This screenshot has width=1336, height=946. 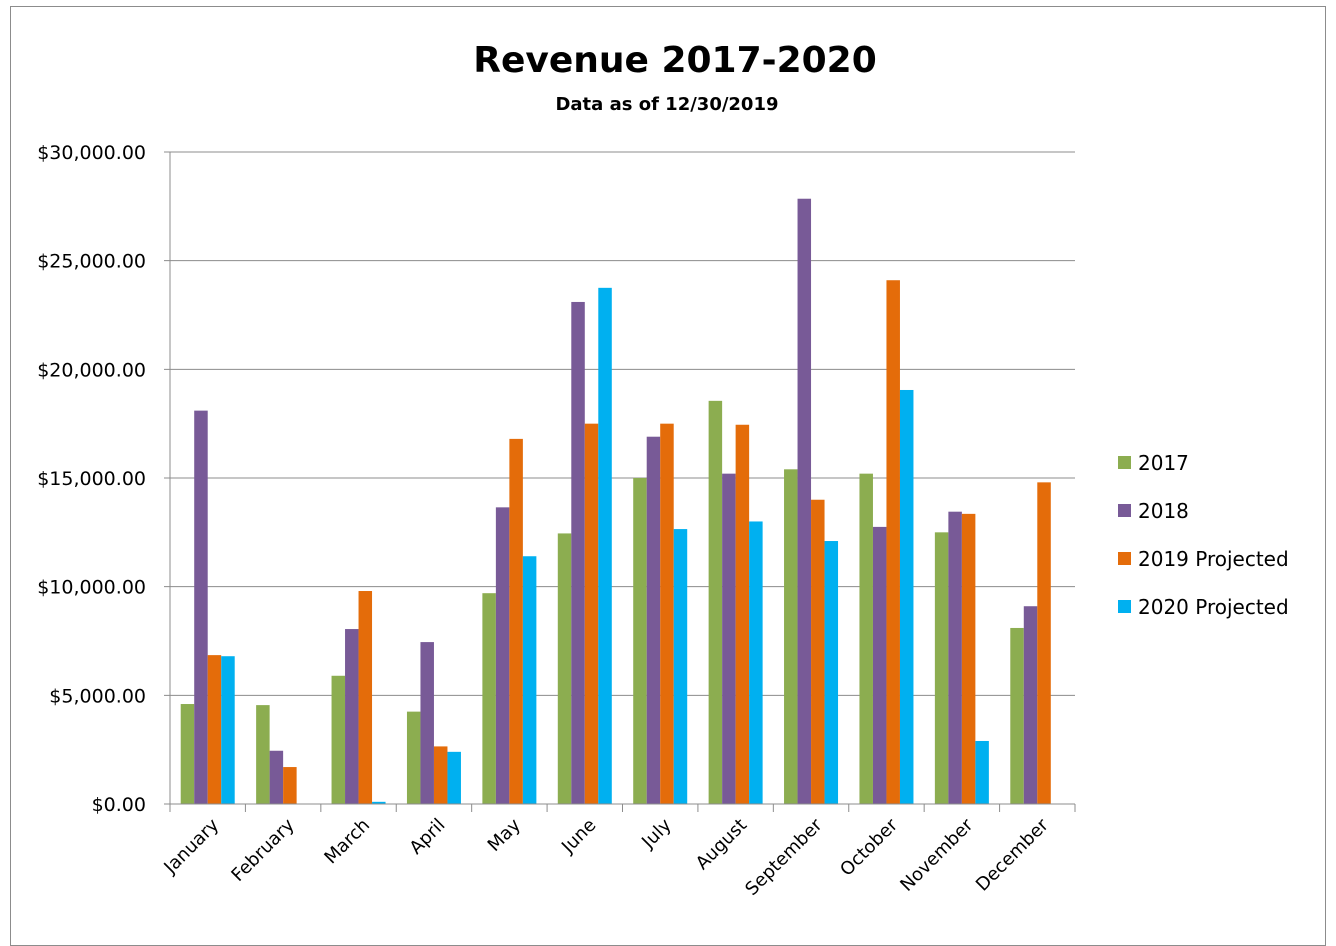 What do you see at coordinates (578, 552) in the screenshot?
I see `bar-2018-june` at bounding box center [578, 552].